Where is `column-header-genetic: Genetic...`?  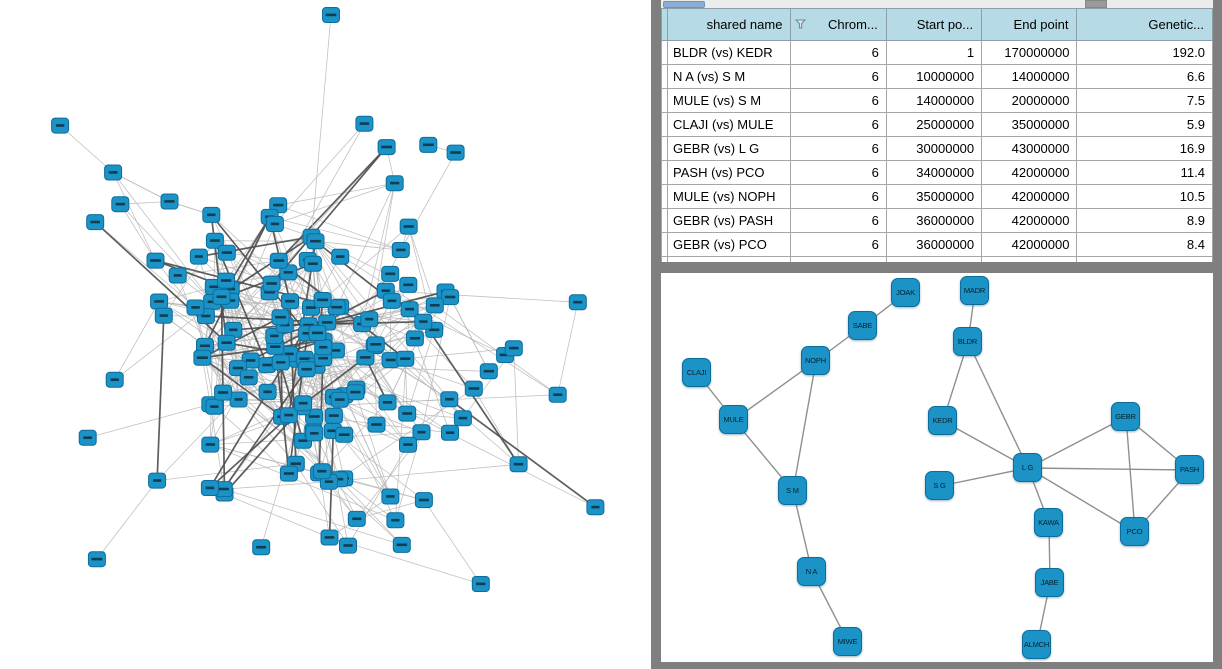
column-header-genetic: Genetic... is located at coordinates (1144, 24).